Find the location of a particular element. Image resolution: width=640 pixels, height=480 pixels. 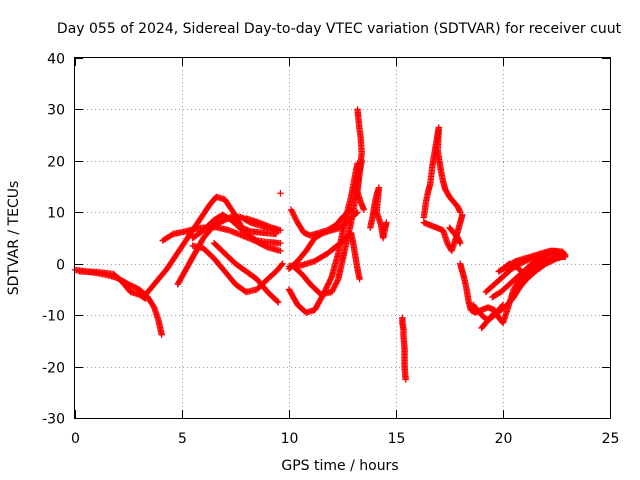

y-tick-label: 10 is located at coordinates (56, 214).